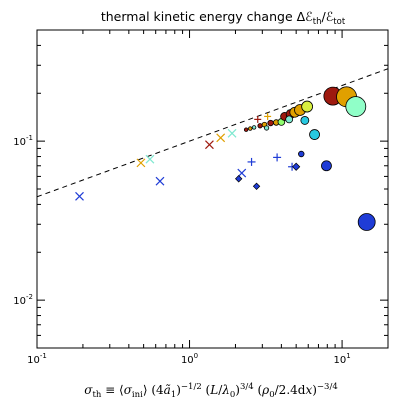  What do you see at coordinates (247, 387) in the screenshot?
I see `xlabel-part: 3/4` at bounding box center [247, 387].